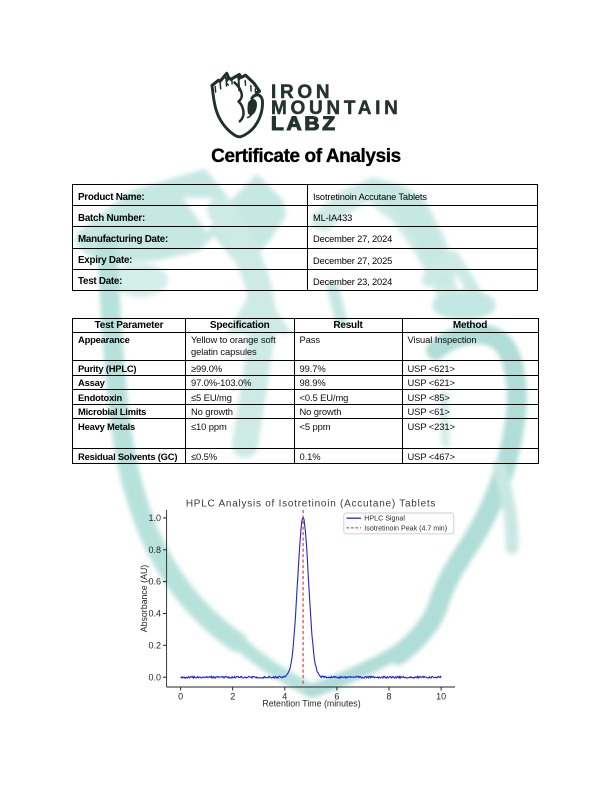 The image size is (612, 792). I want to click on svg-text: 2, so click(232, 697).